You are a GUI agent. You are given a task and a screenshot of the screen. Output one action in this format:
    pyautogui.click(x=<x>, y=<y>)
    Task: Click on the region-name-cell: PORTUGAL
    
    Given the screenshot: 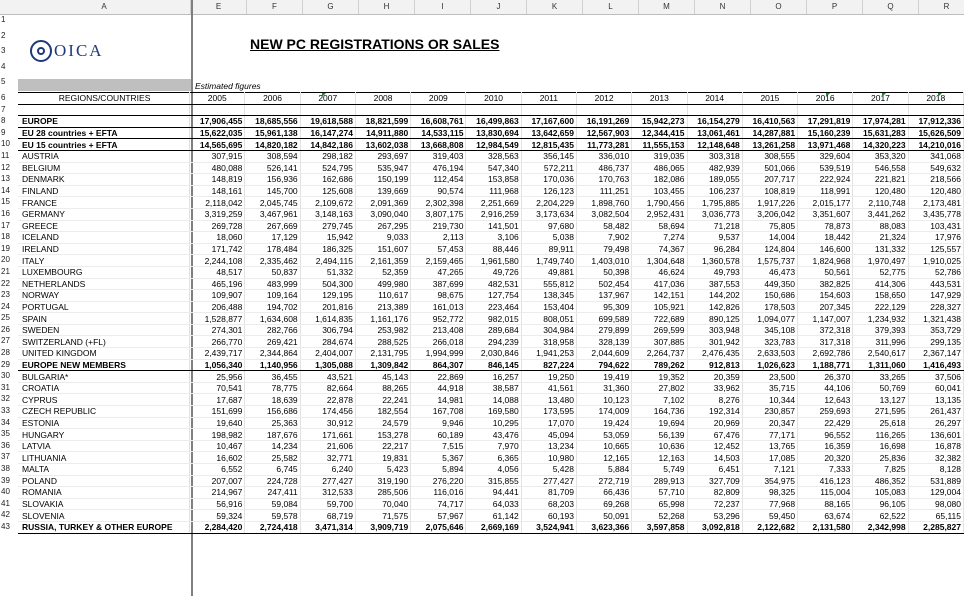 What is the action you would take?
    pyautogui.click(x=104, y=307)
    